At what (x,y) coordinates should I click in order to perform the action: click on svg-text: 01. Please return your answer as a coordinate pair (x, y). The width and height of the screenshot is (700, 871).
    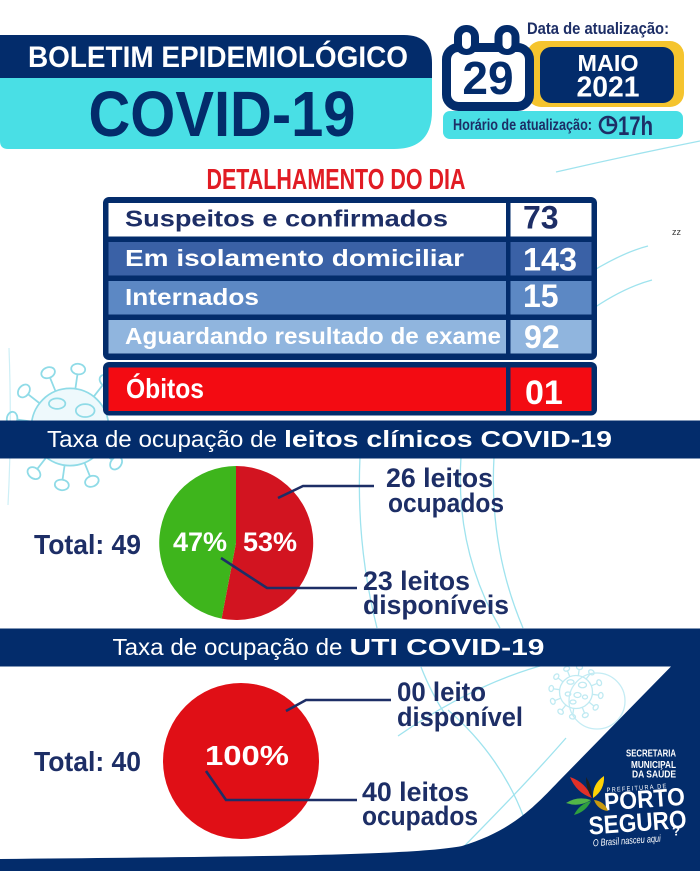
    Looking at the image, I should click on (544, 393).